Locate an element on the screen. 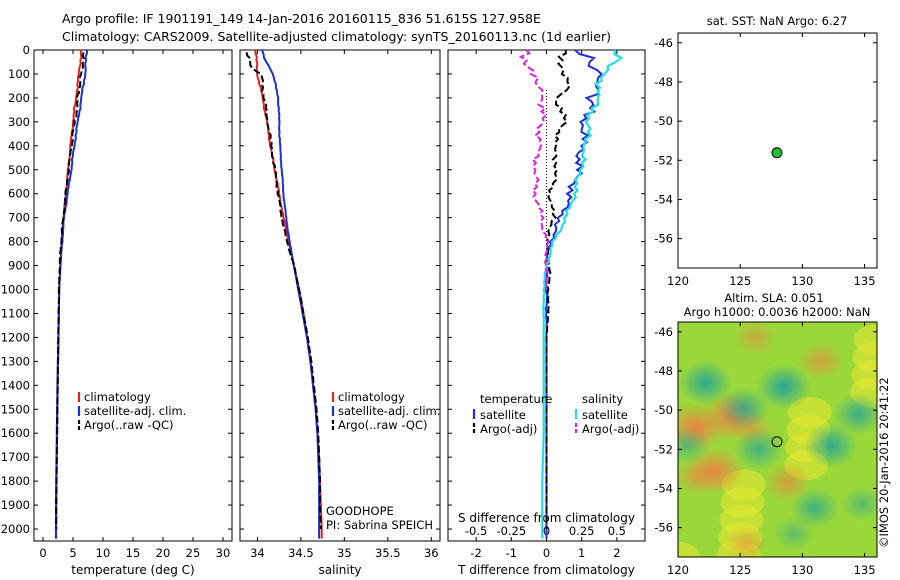  depth-tick-label: 1500 is located at coordinates (15, 409).